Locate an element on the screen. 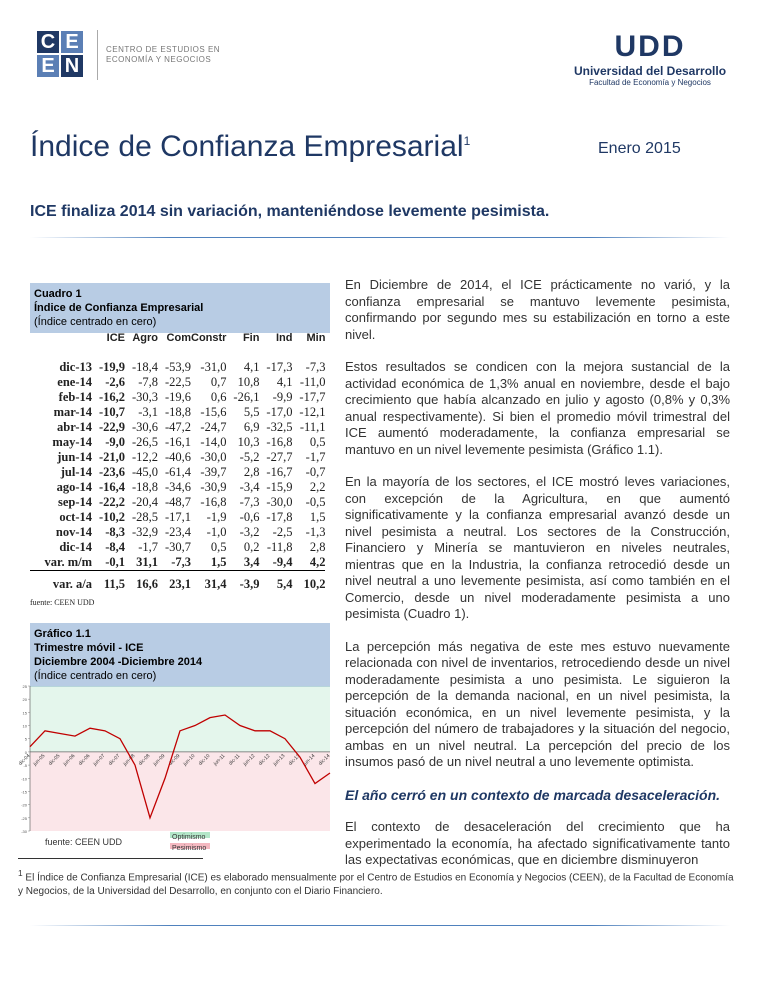  y-tick-label: -30 is located at coordinates (24, 831).